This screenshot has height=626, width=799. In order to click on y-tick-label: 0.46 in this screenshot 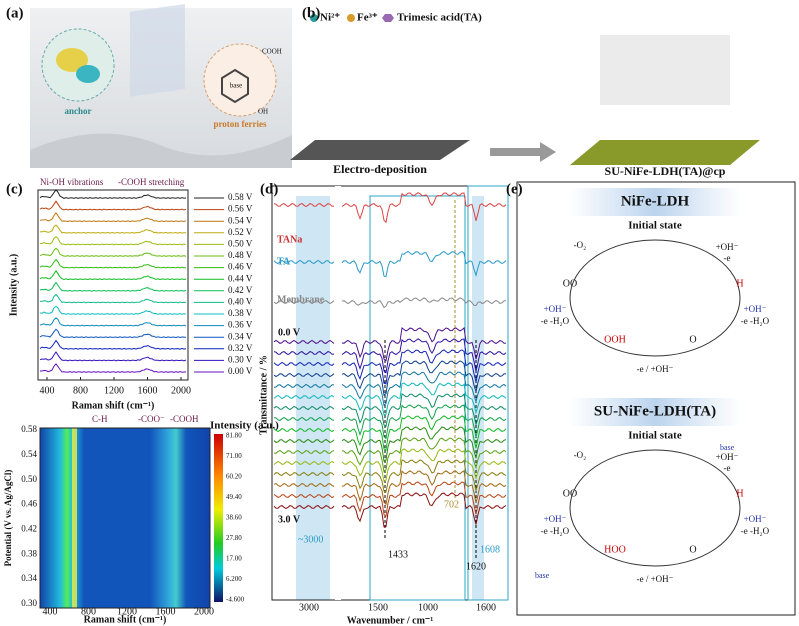, I will do `click(29, 504)`.